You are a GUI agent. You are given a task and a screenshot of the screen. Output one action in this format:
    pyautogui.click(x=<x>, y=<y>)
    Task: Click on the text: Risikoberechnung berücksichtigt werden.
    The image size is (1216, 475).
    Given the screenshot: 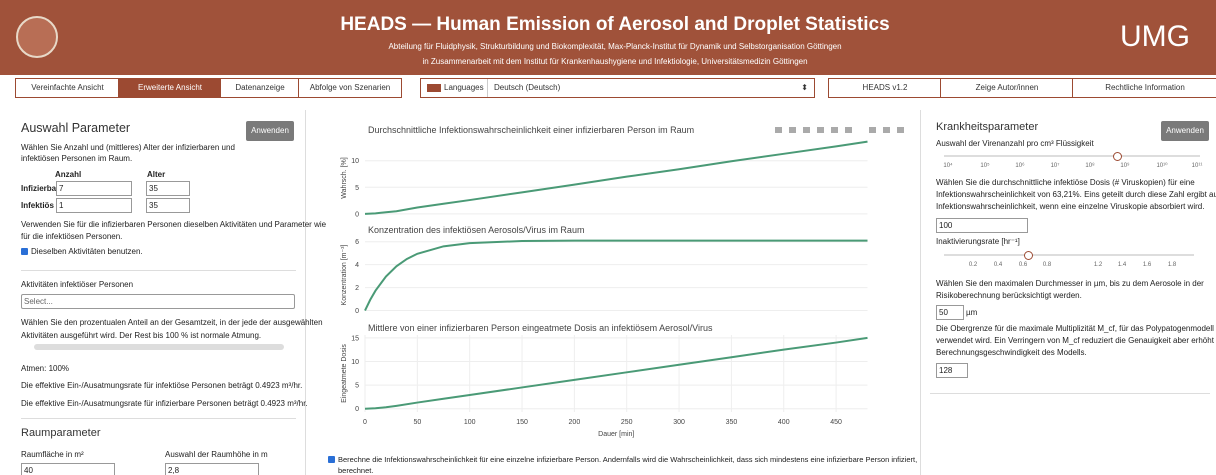 What is the action you would take?
    pyautogui.click(x=1009, y=295)
    